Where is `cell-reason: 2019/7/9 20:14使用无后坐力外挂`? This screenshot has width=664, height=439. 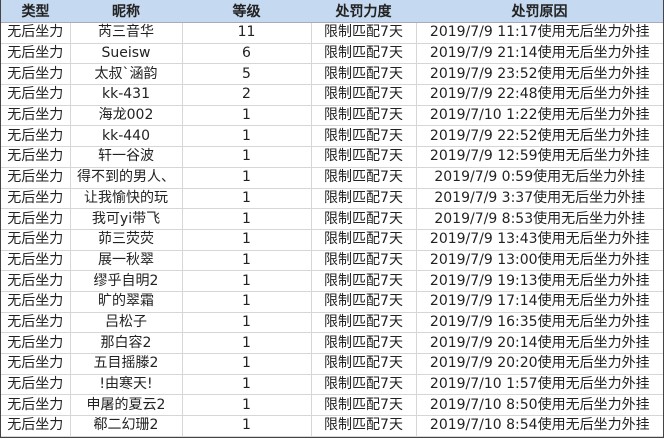 cell-reason: 2019/7/9 20:14使用无后坐力外挂 is located at coordinates (539, 343).